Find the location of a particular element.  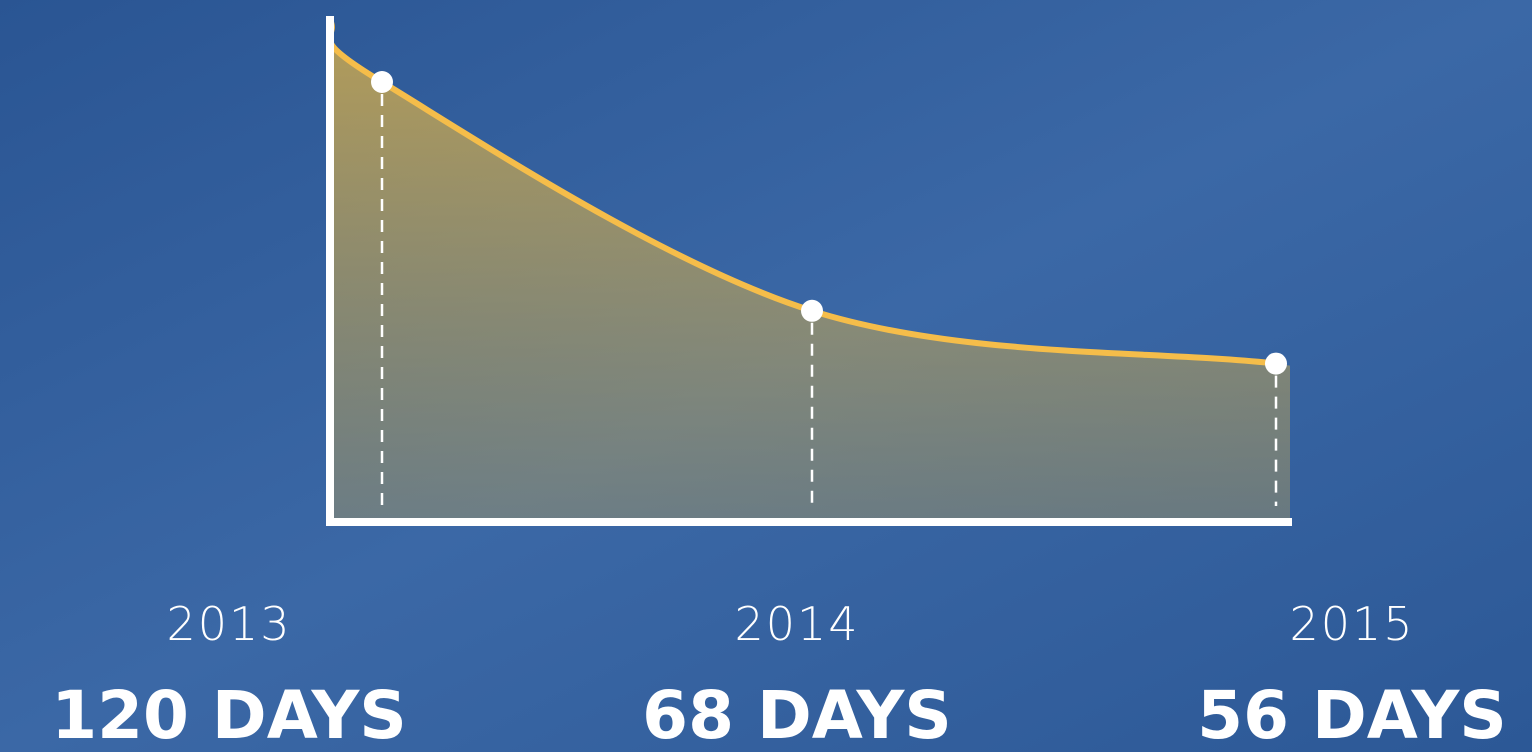

year-label: 2013 is located at coordinates (228, 624).